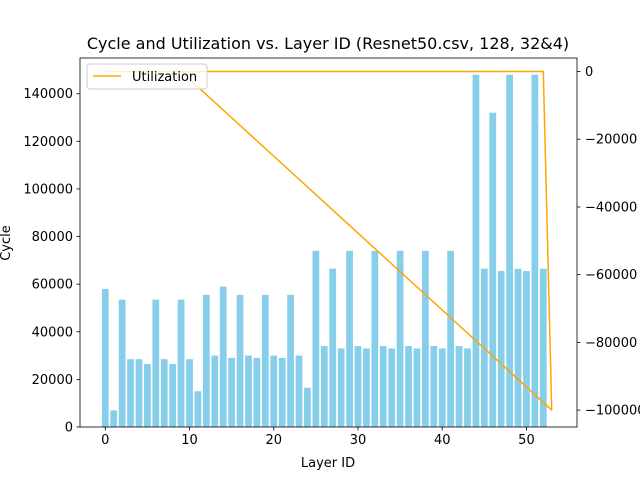 The height and width of the screenshot is (480, 640). I want to click on legend: Utilization, so click(147, 76).